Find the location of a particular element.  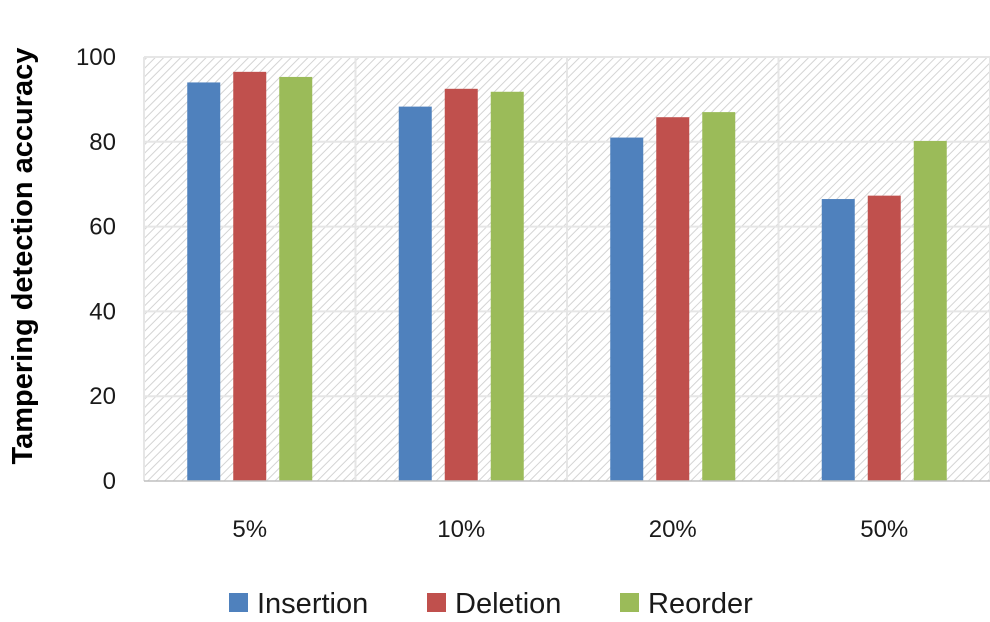

x-tick-label: 5% is located at coordinates (249, 529).